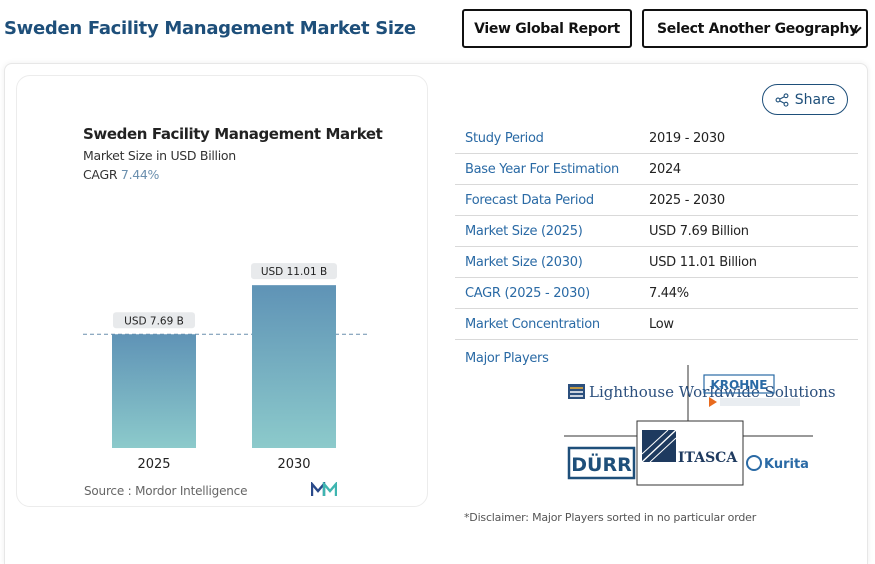 Image resolution: width=875 pixels, height=564 pixels. What do you see at coordinates (153, 464) in the screenshot?
I see `x-tick-label: 2025` at bounding box center [153, 464].